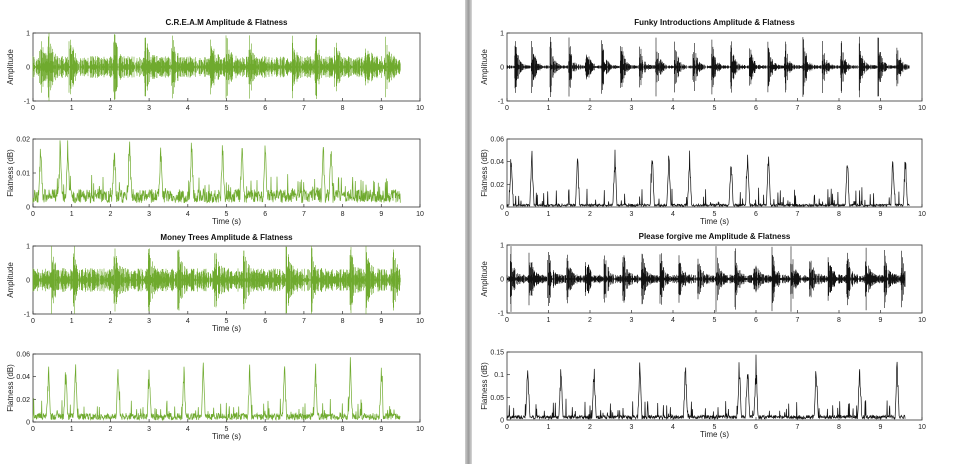 This screenshot has height=464, width=954. I want to click on plot-title: Money Trees Amplitude & Flatness, so click(226, 237).